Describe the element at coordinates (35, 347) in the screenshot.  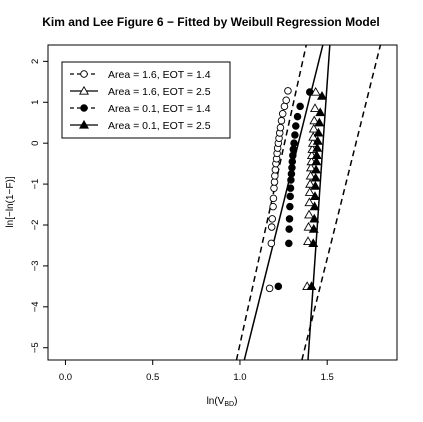
I see `y-tick-label: −5` at that location.